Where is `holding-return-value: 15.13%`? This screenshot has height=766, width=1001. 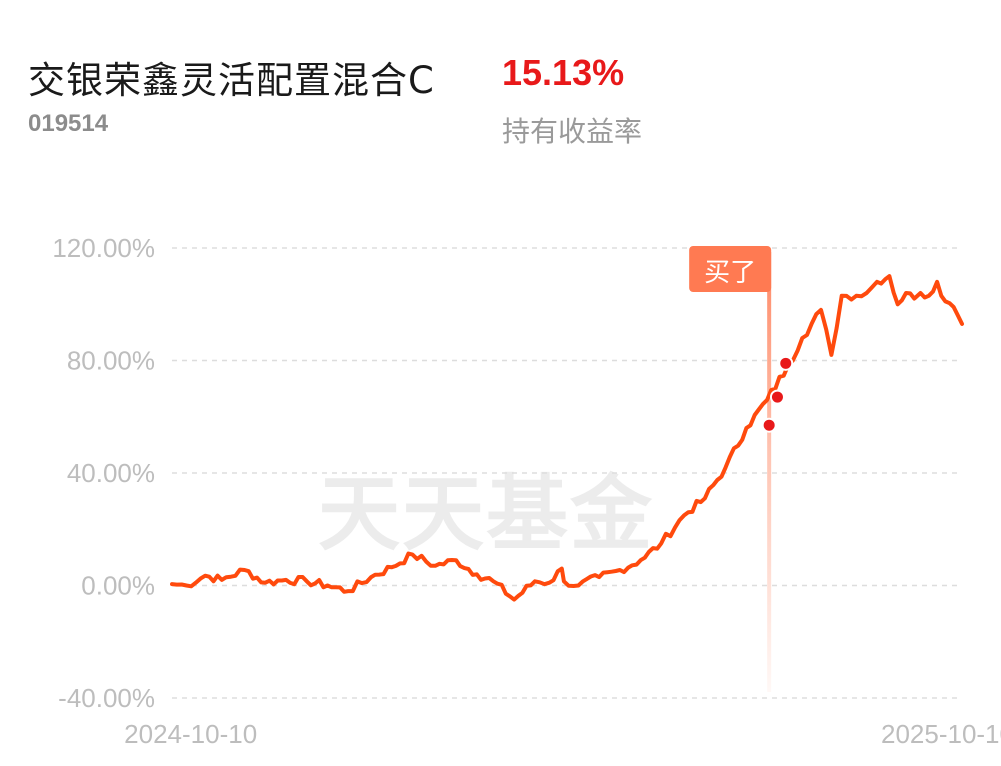
holding-return-value: 15.13% is located at coordinates (563, 72).